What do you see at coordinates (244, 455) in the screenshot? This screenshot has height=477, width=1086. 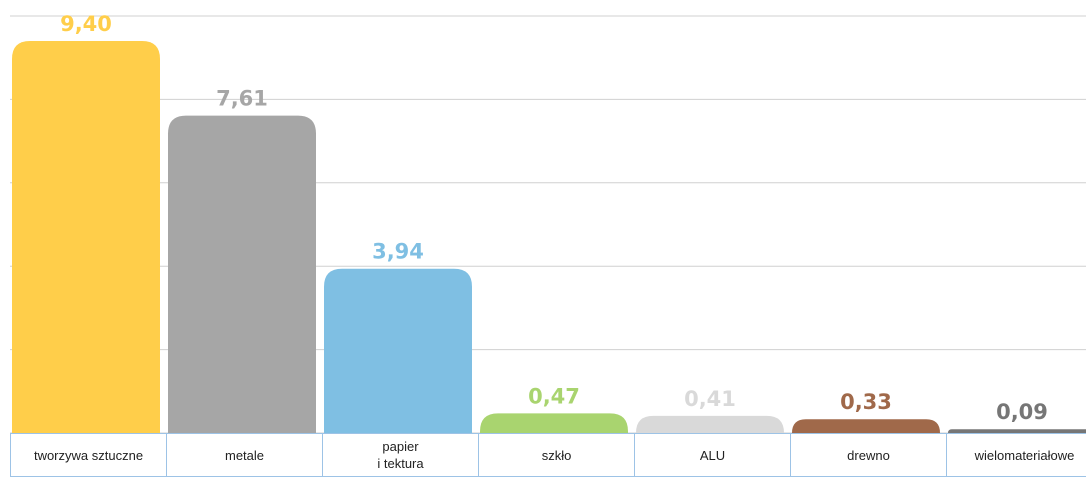 I see `x-tick-label: metale` at bounding box center [244, 455].